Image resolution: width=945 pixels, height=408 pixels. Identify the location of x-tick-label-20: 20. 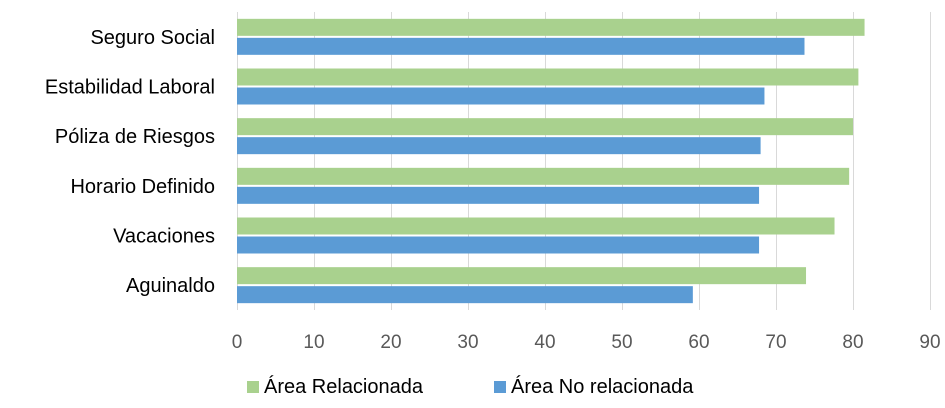
(390, 342).